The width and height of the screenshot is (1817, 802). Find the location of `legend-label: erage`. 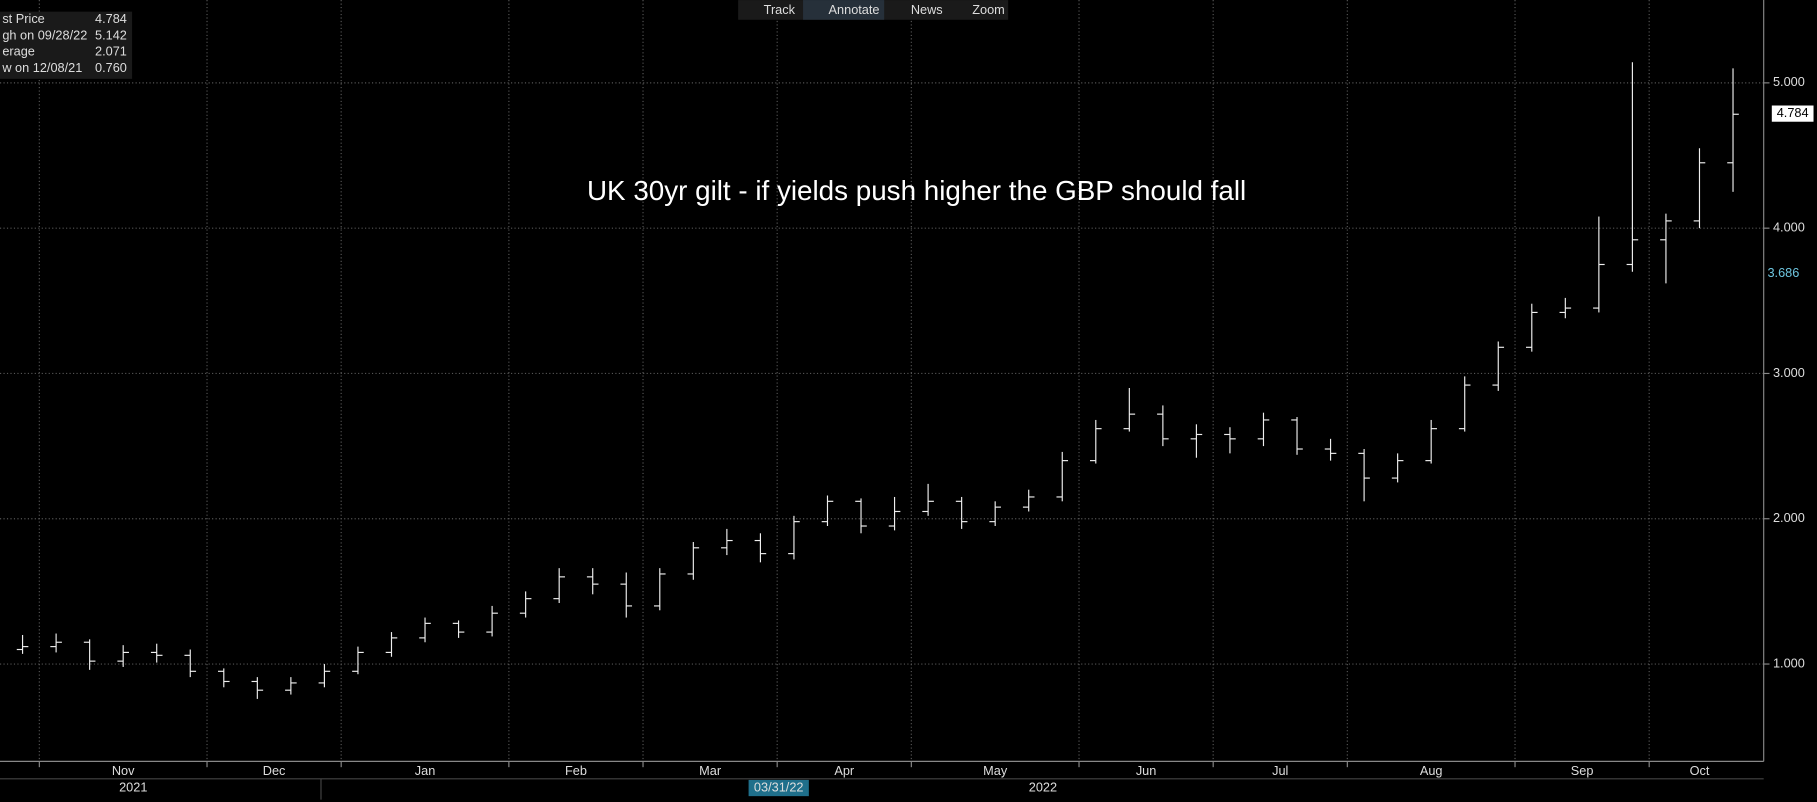

legend-label: erage is located at coordinates (18, 51).